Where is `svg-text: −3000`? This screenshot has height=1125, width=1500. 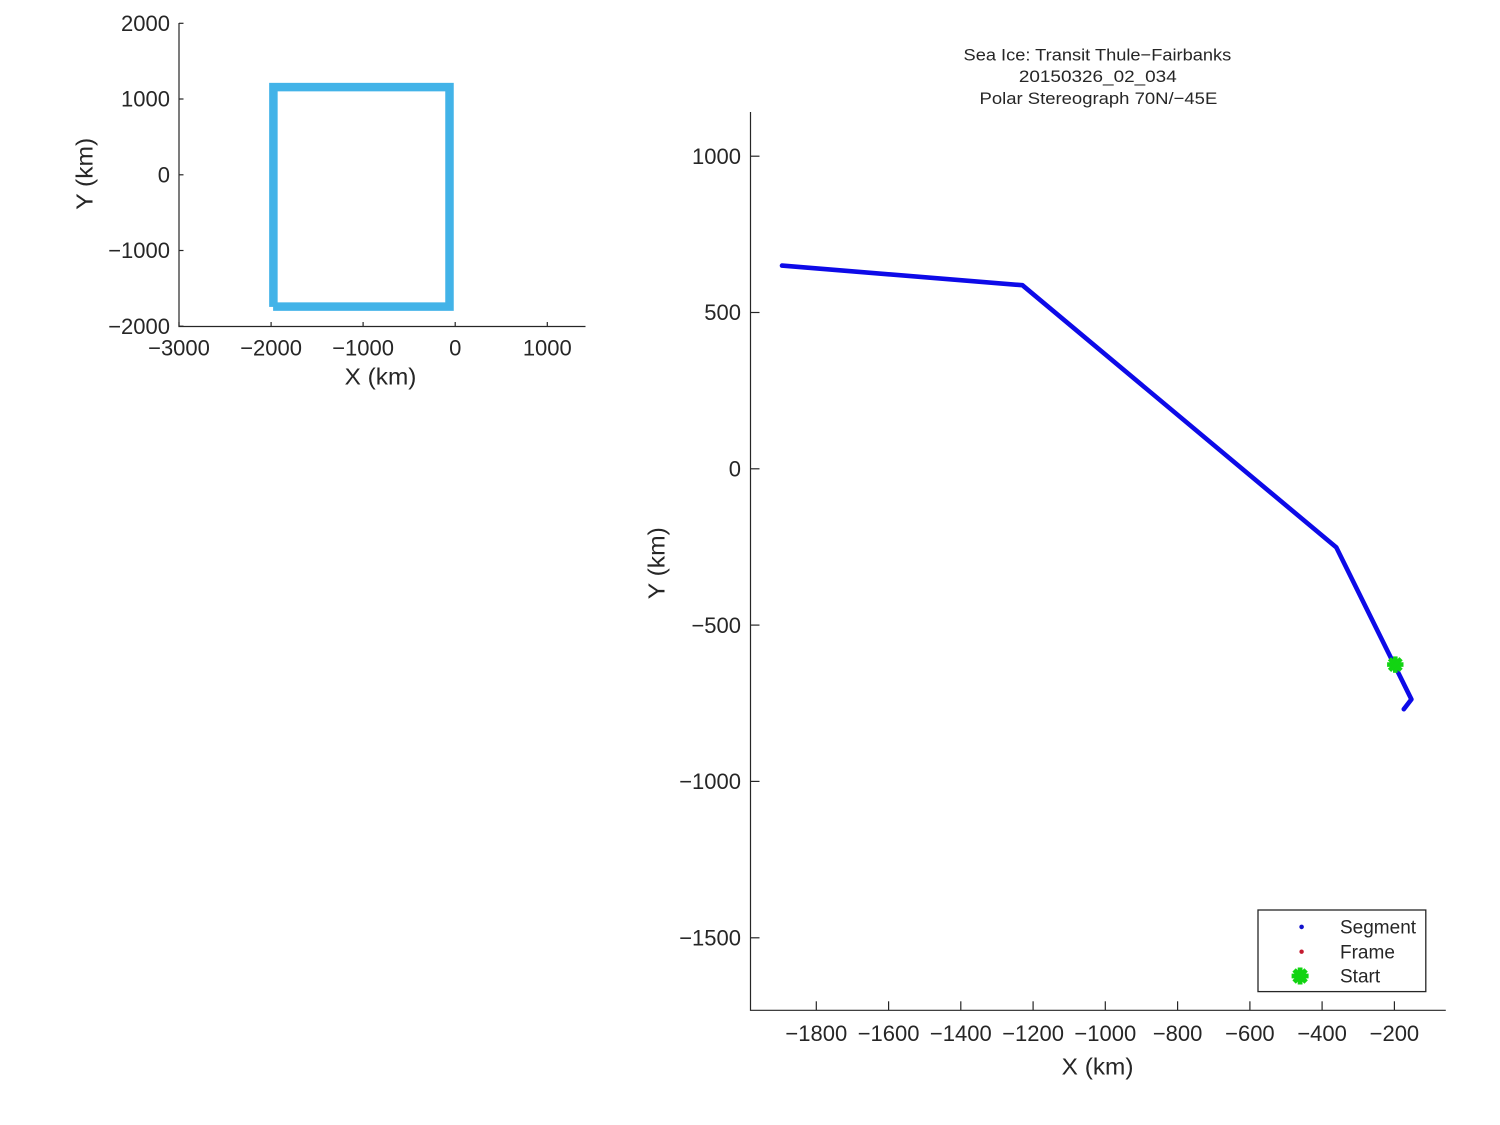 svg-text: −3000 is located at coordinates (179, 348).